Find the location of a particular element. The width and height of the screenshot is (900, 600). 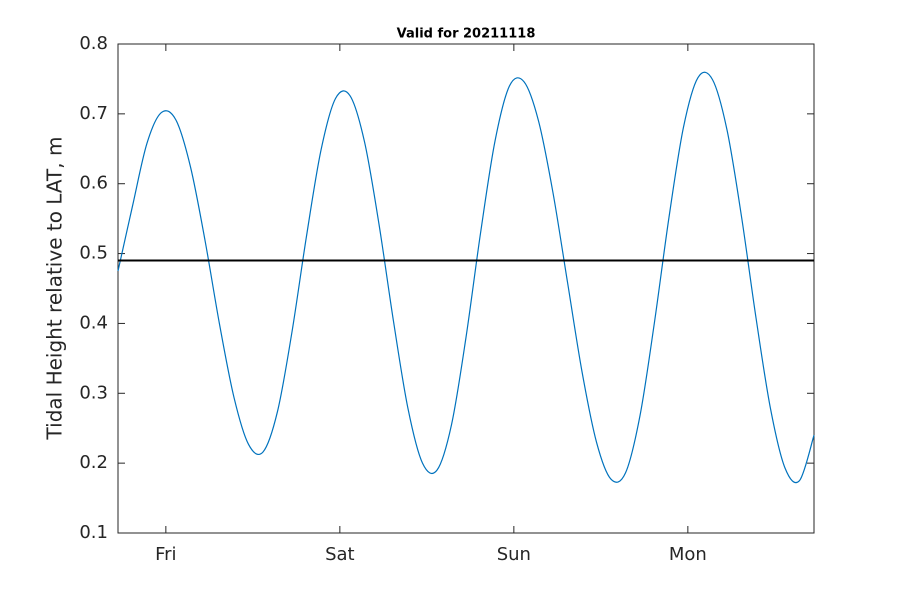

y-tick-label: 0.7 is located at coordinates (93, 113).